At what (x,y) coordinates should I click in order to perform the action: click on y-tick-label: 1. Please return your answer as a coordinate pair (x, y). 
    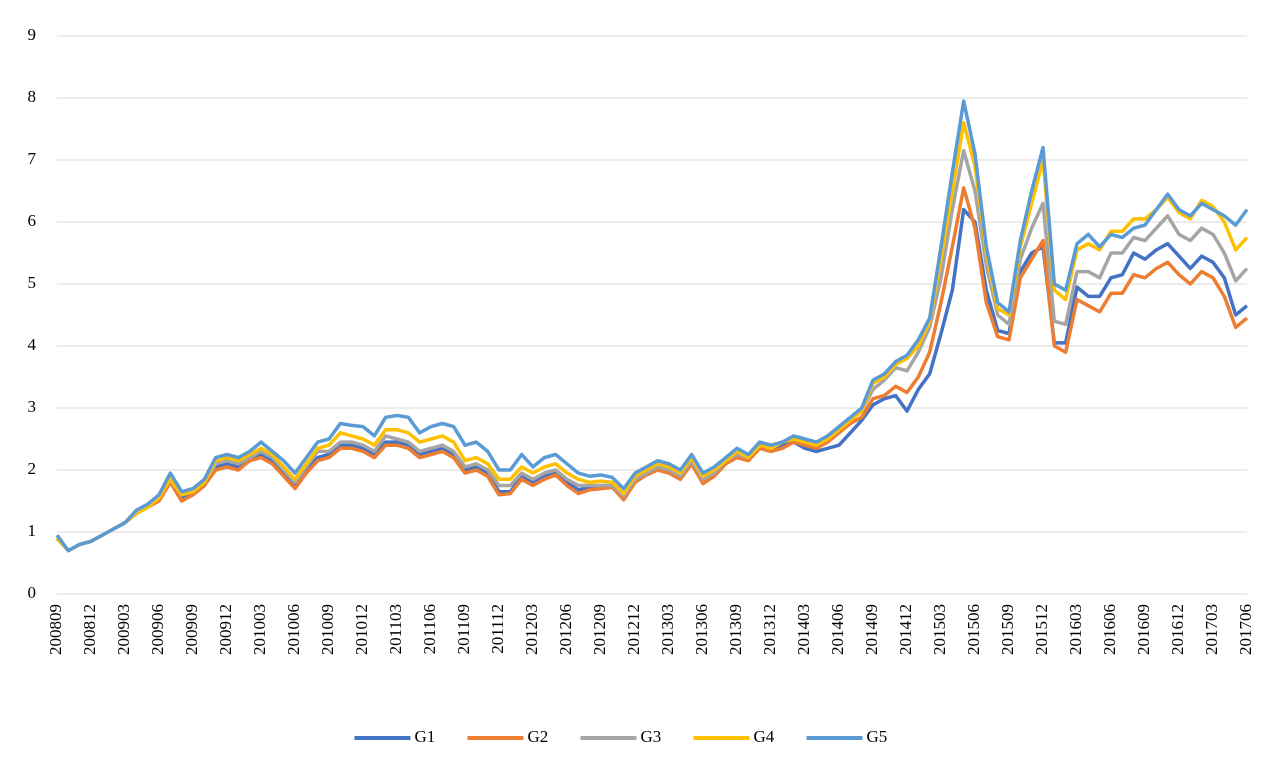
    Looking at the image, I should click on (32, 530).